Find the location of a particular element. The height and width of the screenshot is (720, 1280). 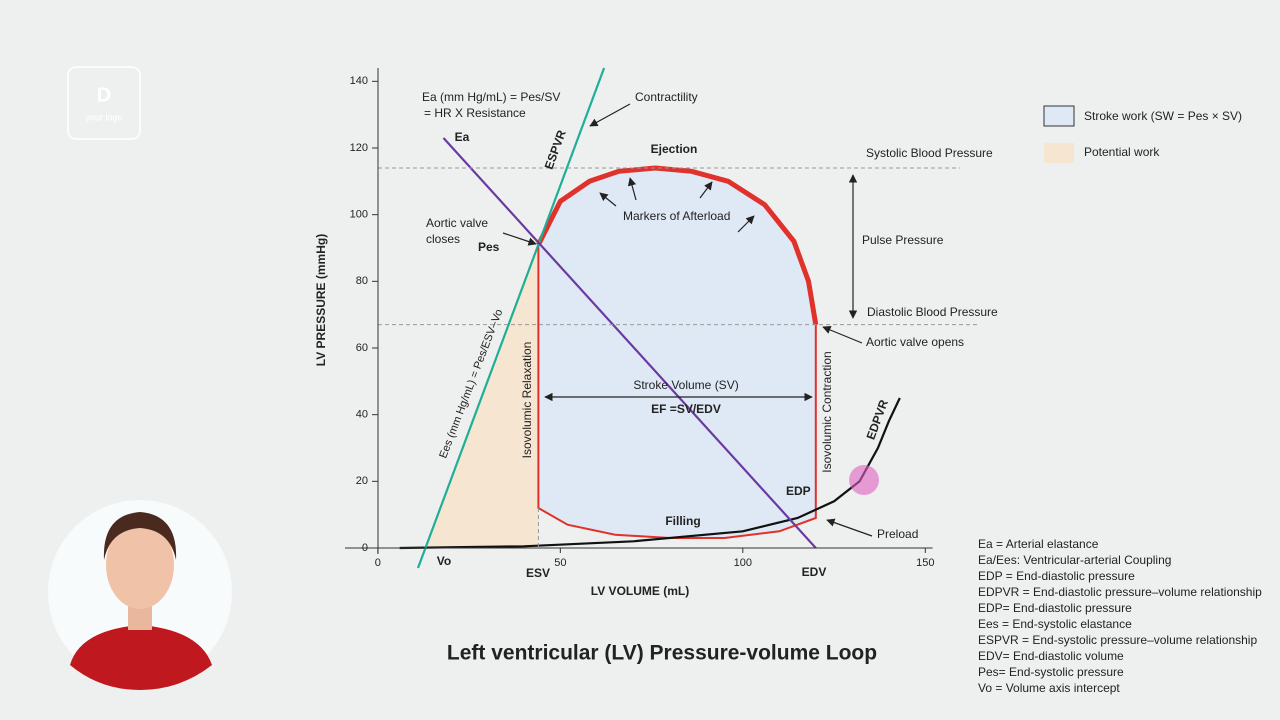

annotation: Isovolumic Relaxation is located at coordinates (527, 400).